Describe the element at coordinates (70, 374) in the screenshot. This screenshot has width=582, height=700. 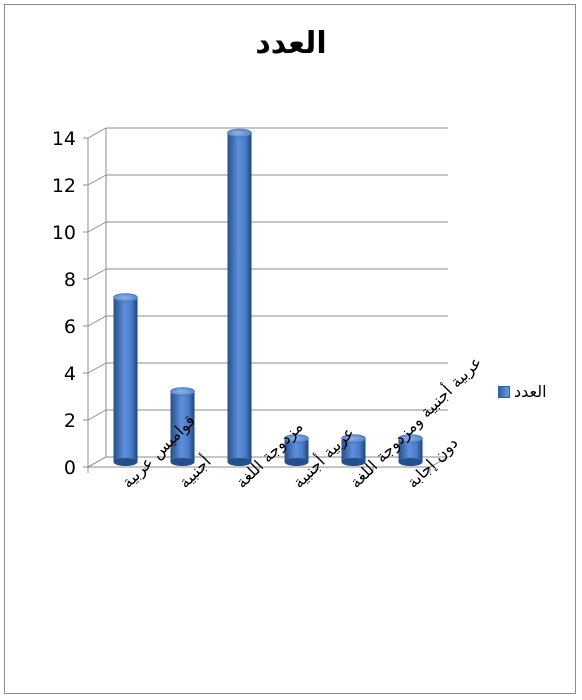
I see `y-tick-label: 4` at that location.